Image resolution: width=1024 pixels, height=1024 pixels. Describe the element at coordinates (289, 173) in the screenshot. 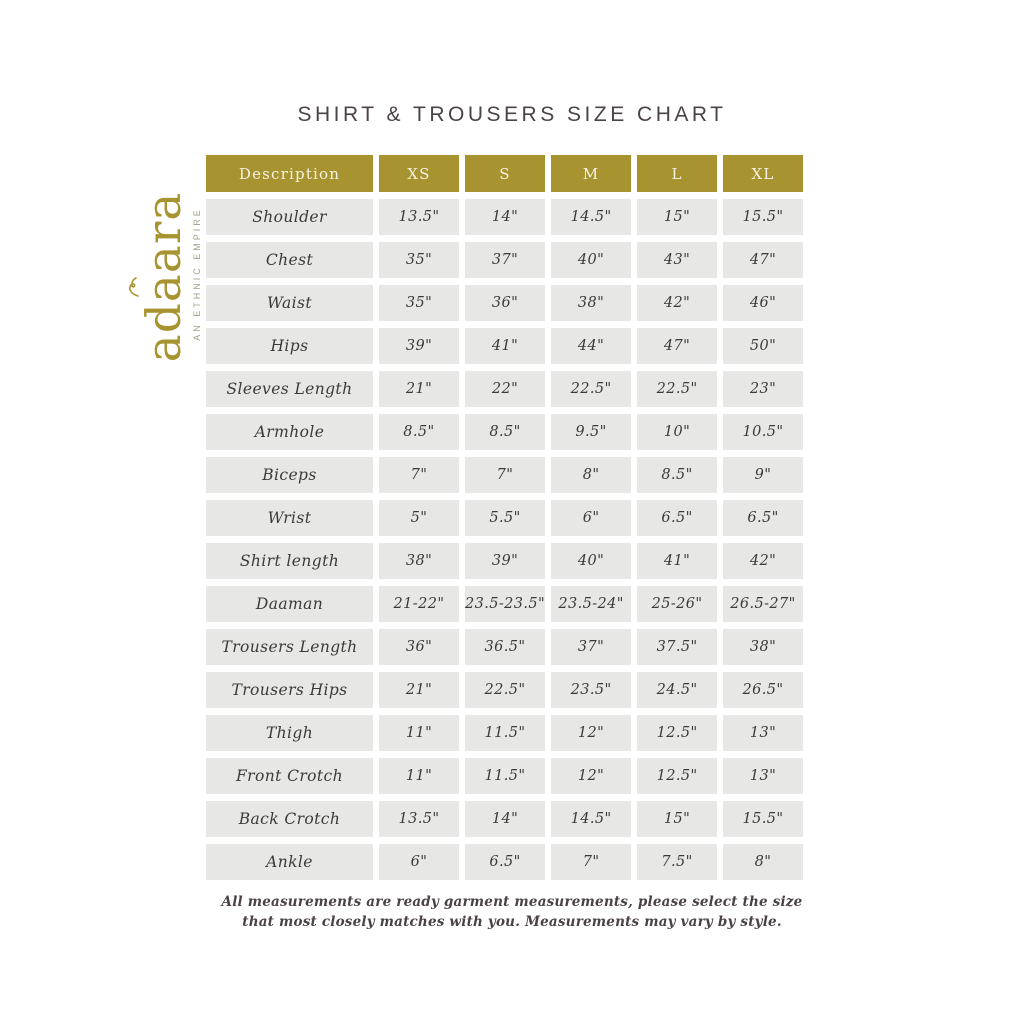

I see `column-header-description: Description` at that location.